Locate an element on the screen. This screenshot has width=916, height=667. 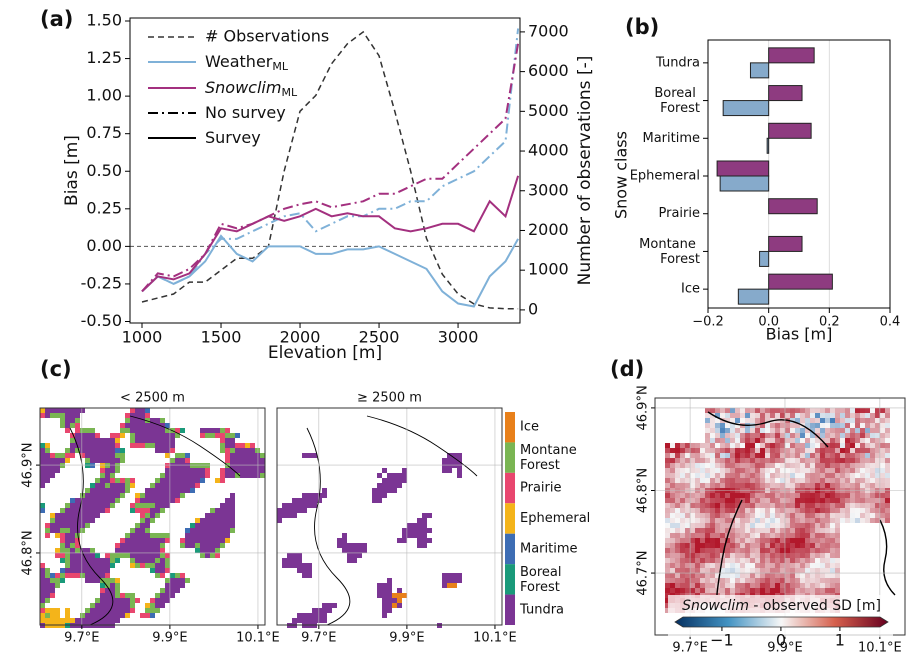
x-tick-label: −0.2 is located at coordinates (708, 322).